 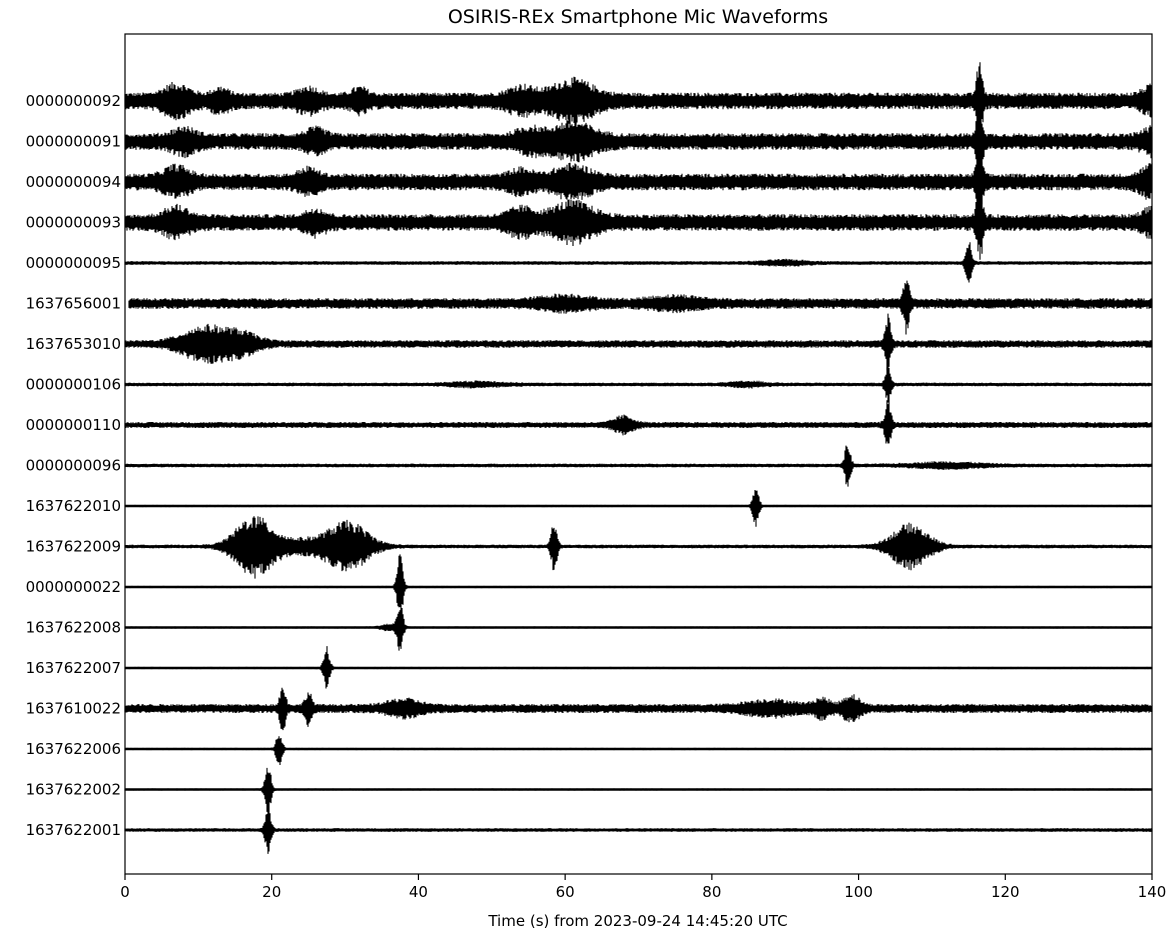 What do you see at coordinates (73, 101) in the screenshot?
I see `station-label: 0000000092` at bounding box center [73, 101].